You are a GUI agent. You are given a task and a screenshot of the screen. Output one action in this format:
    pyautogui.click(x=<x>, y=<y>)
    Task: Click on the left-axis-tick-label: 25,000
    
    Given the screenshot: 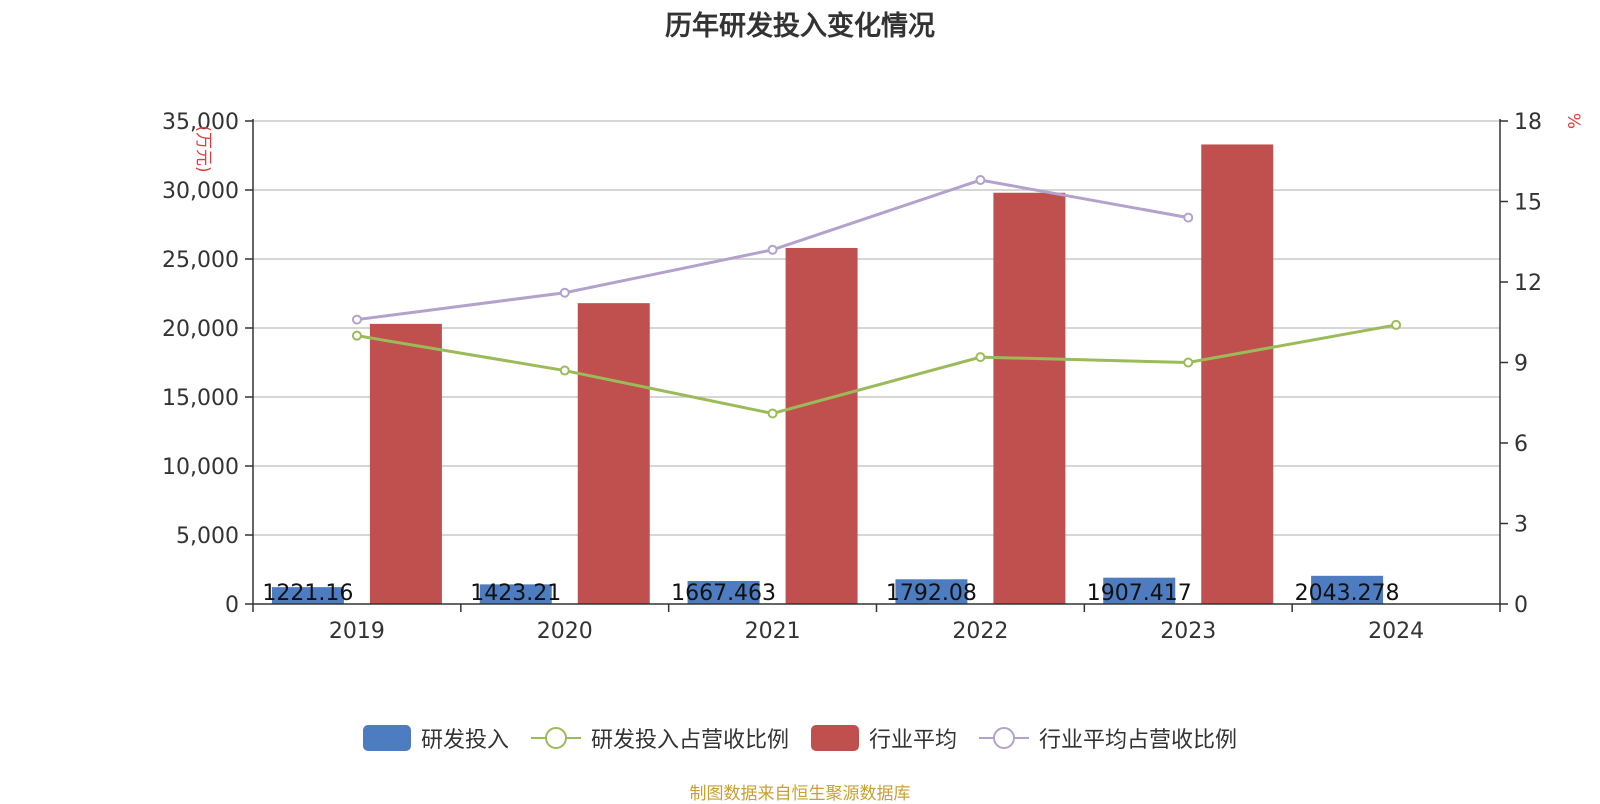 What is the action you would take?
    pyautogui.click(x=200, y=260)
    